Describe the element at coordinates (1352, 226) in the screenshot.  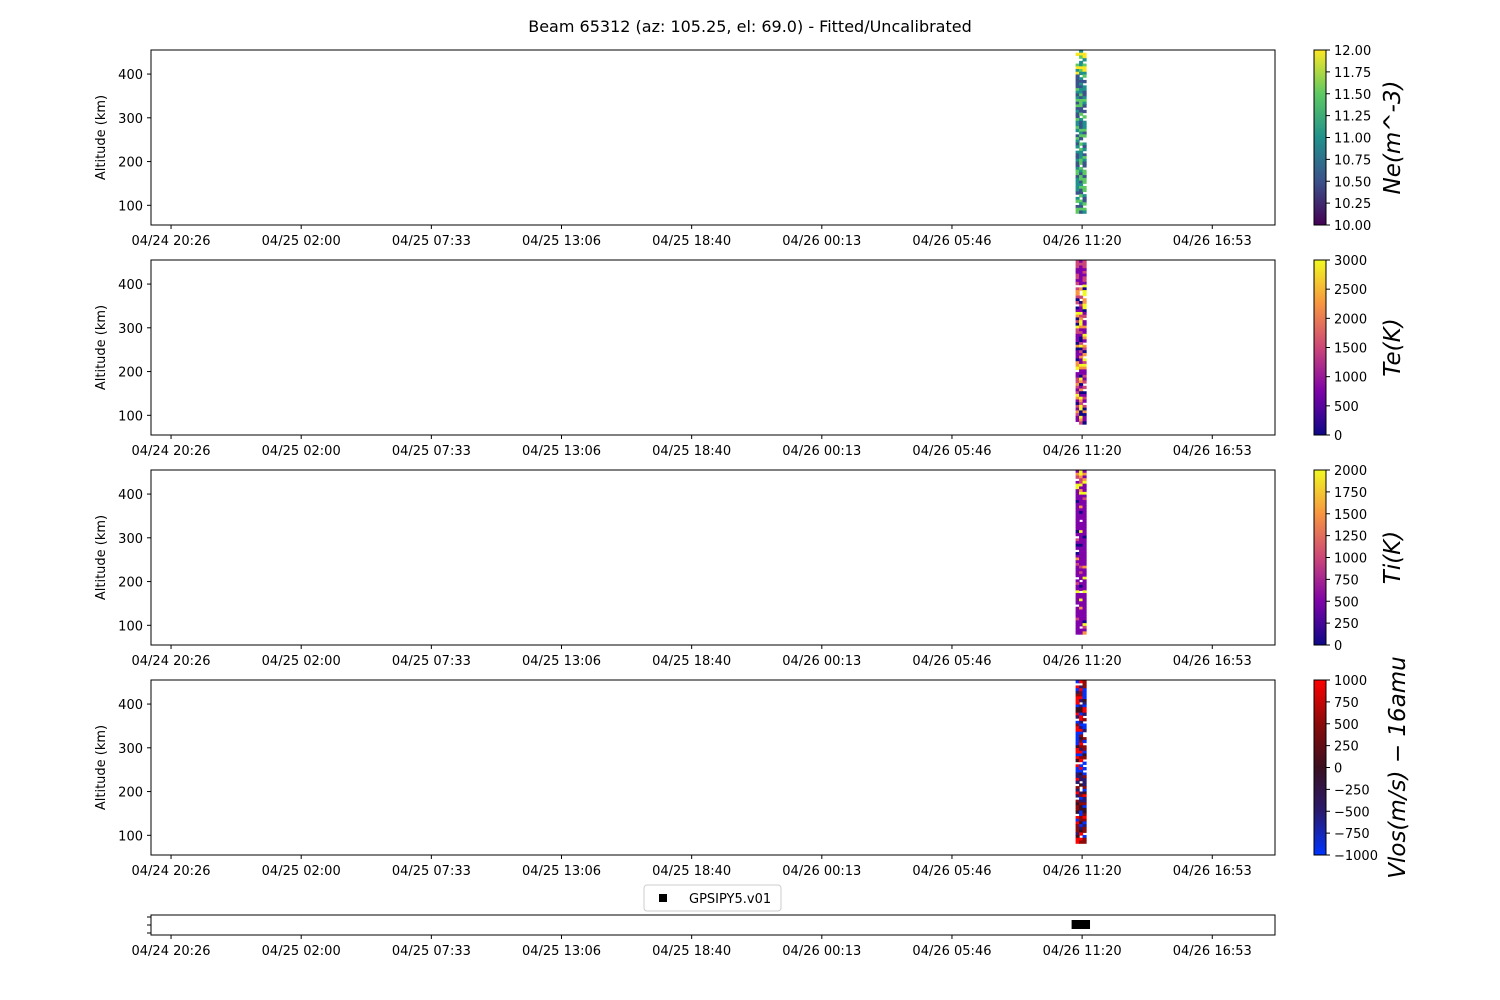
I see `colorbar-tick-label: 10.00` at that location.